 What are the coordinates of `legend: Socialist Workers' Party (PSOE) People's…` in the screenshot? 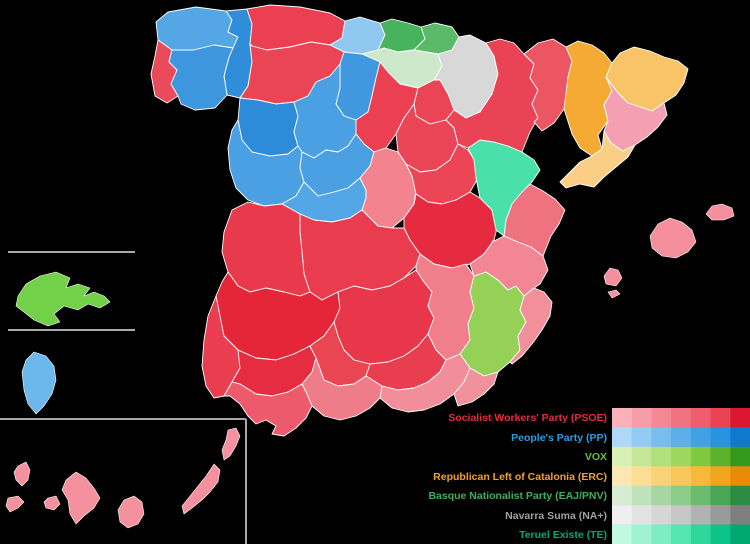 It's located at (589, 476).